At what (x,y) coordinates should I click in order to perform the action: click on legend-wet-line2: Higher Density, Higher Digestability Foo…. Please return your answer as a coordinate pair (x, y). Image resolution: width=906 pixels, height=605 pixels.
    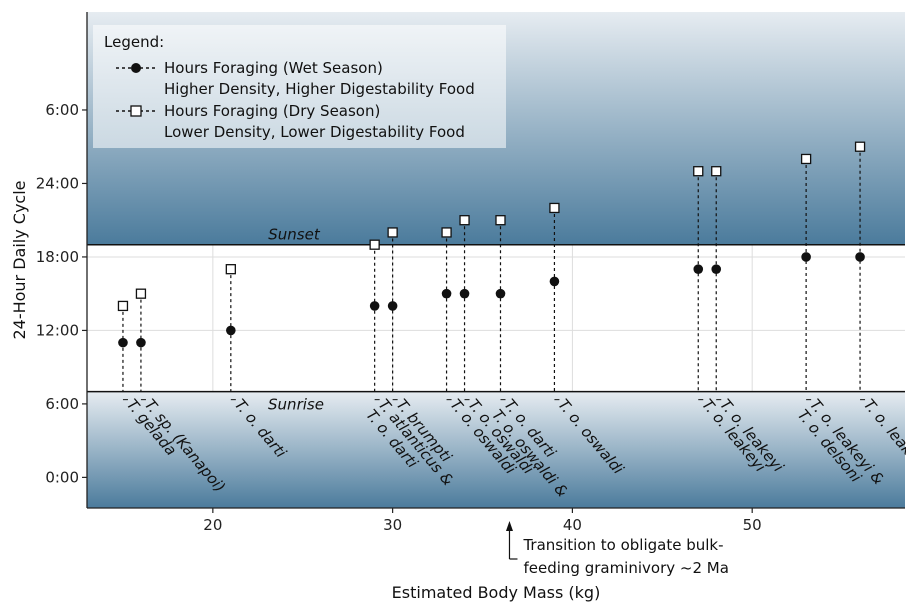
    Looking at the image, I should click on (319, 89).